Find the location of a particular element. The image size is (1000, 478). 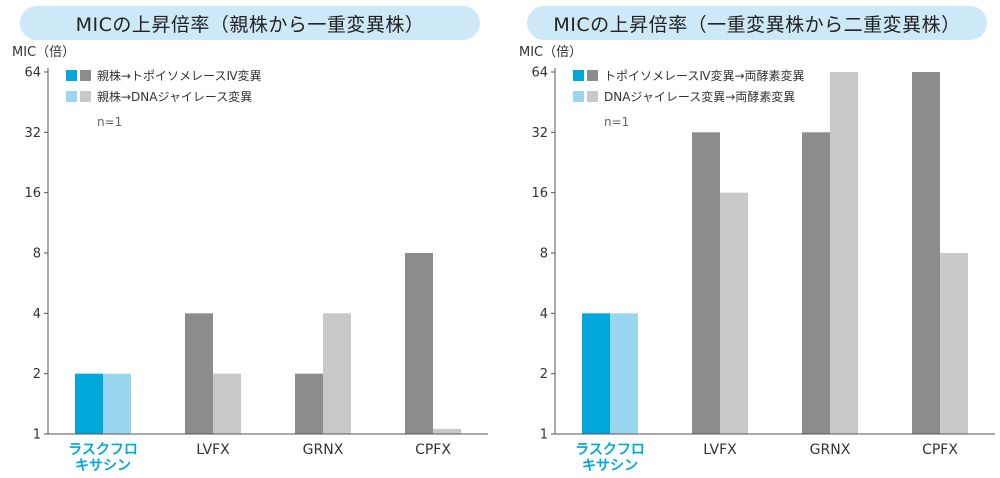

chart-title: MICの上昇倍率（一重変異株から二重変異株） is located at coordinates (757, 23).